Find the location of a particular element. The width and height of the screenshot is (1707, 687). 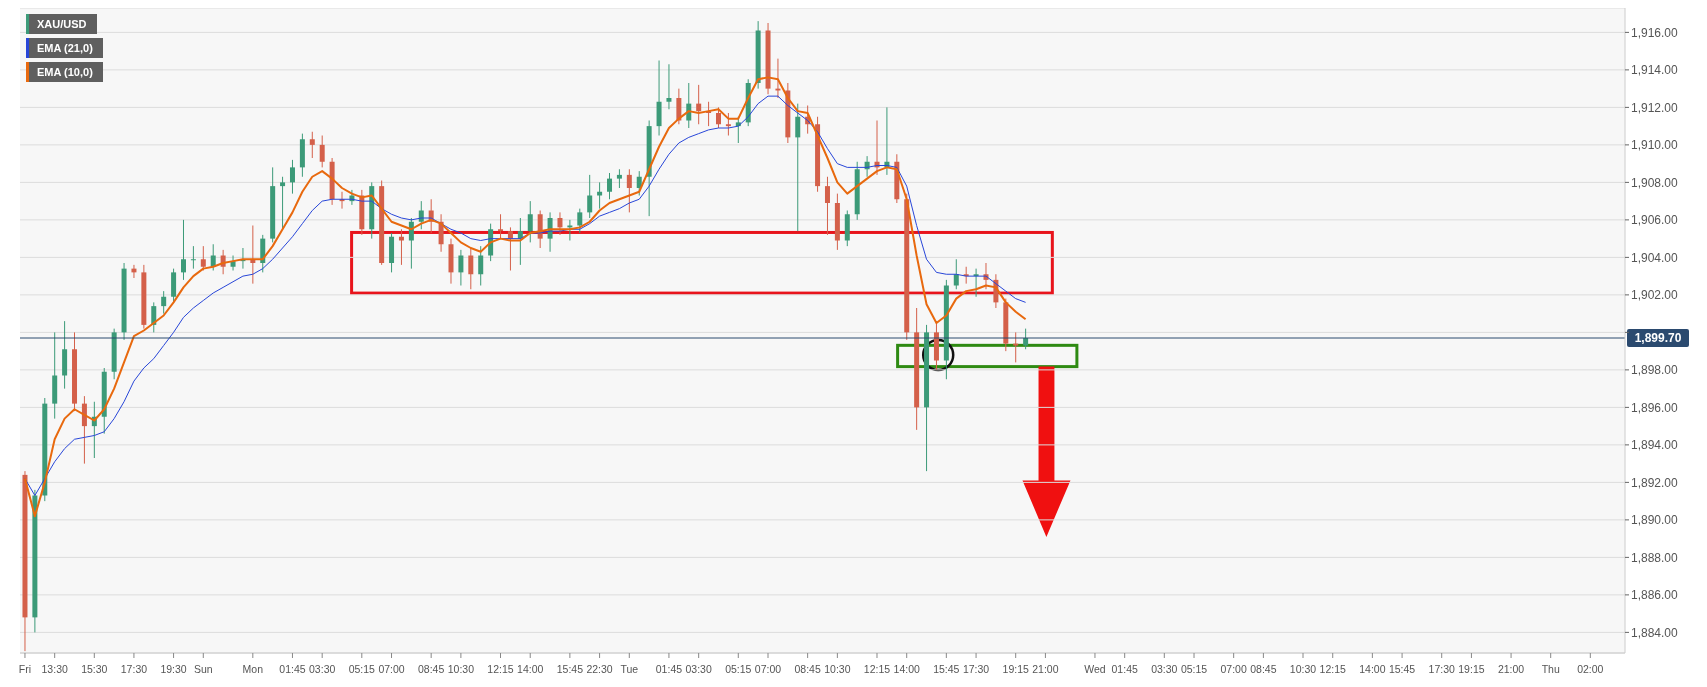

y-tick-label: 1,916.00 is located at coordinates (1655, 32).